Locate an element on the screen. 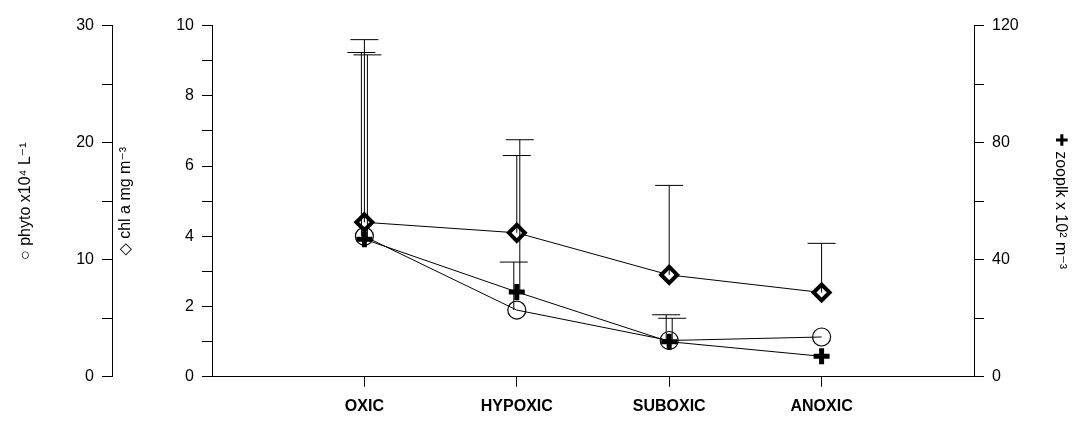 Image resolution: width=1092 pixels, height=438 pixels. y2-tick-label: 80 is located at coordinates (1001, 142).